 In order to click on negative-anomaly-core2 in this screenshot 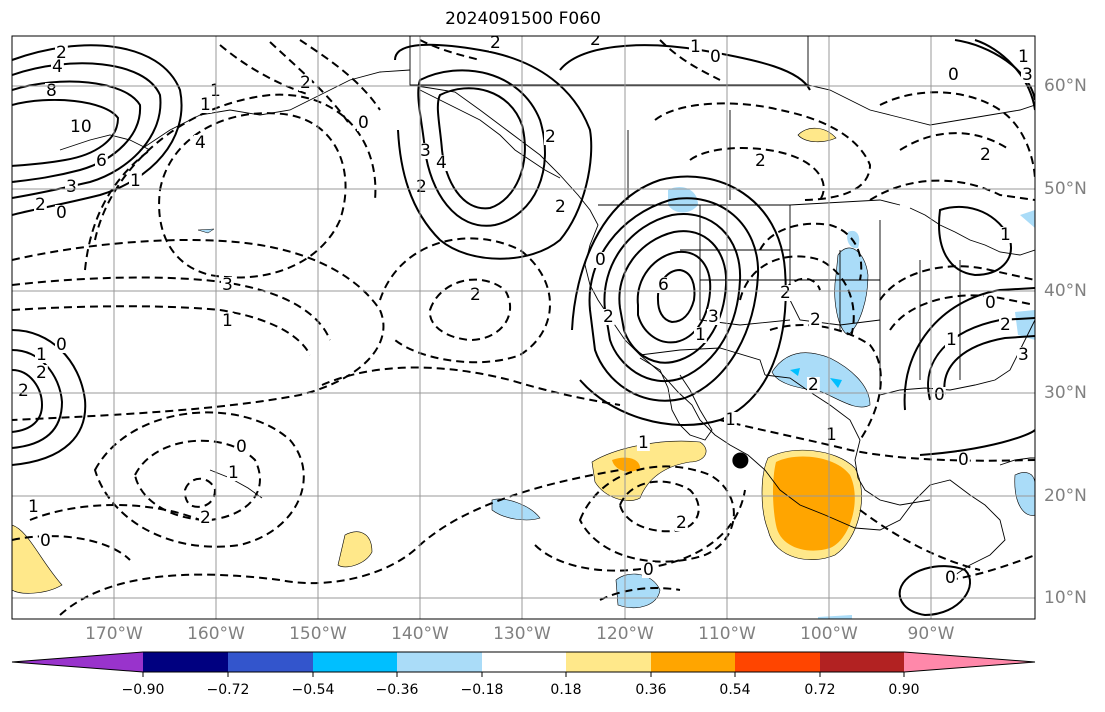, I will do `click(836, 383)`.